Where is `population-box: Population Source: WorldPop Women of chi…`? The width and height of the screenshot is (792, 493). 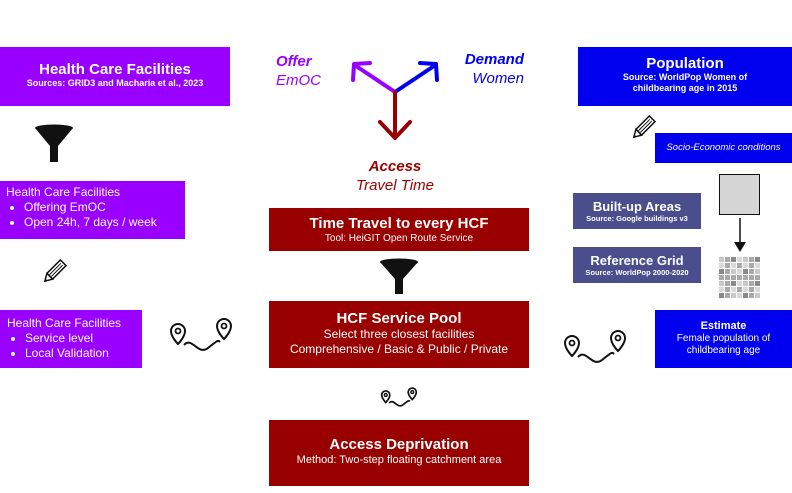
population-box: Population Source: WorldPop Women of chi… is located at coordinates (685, 76).